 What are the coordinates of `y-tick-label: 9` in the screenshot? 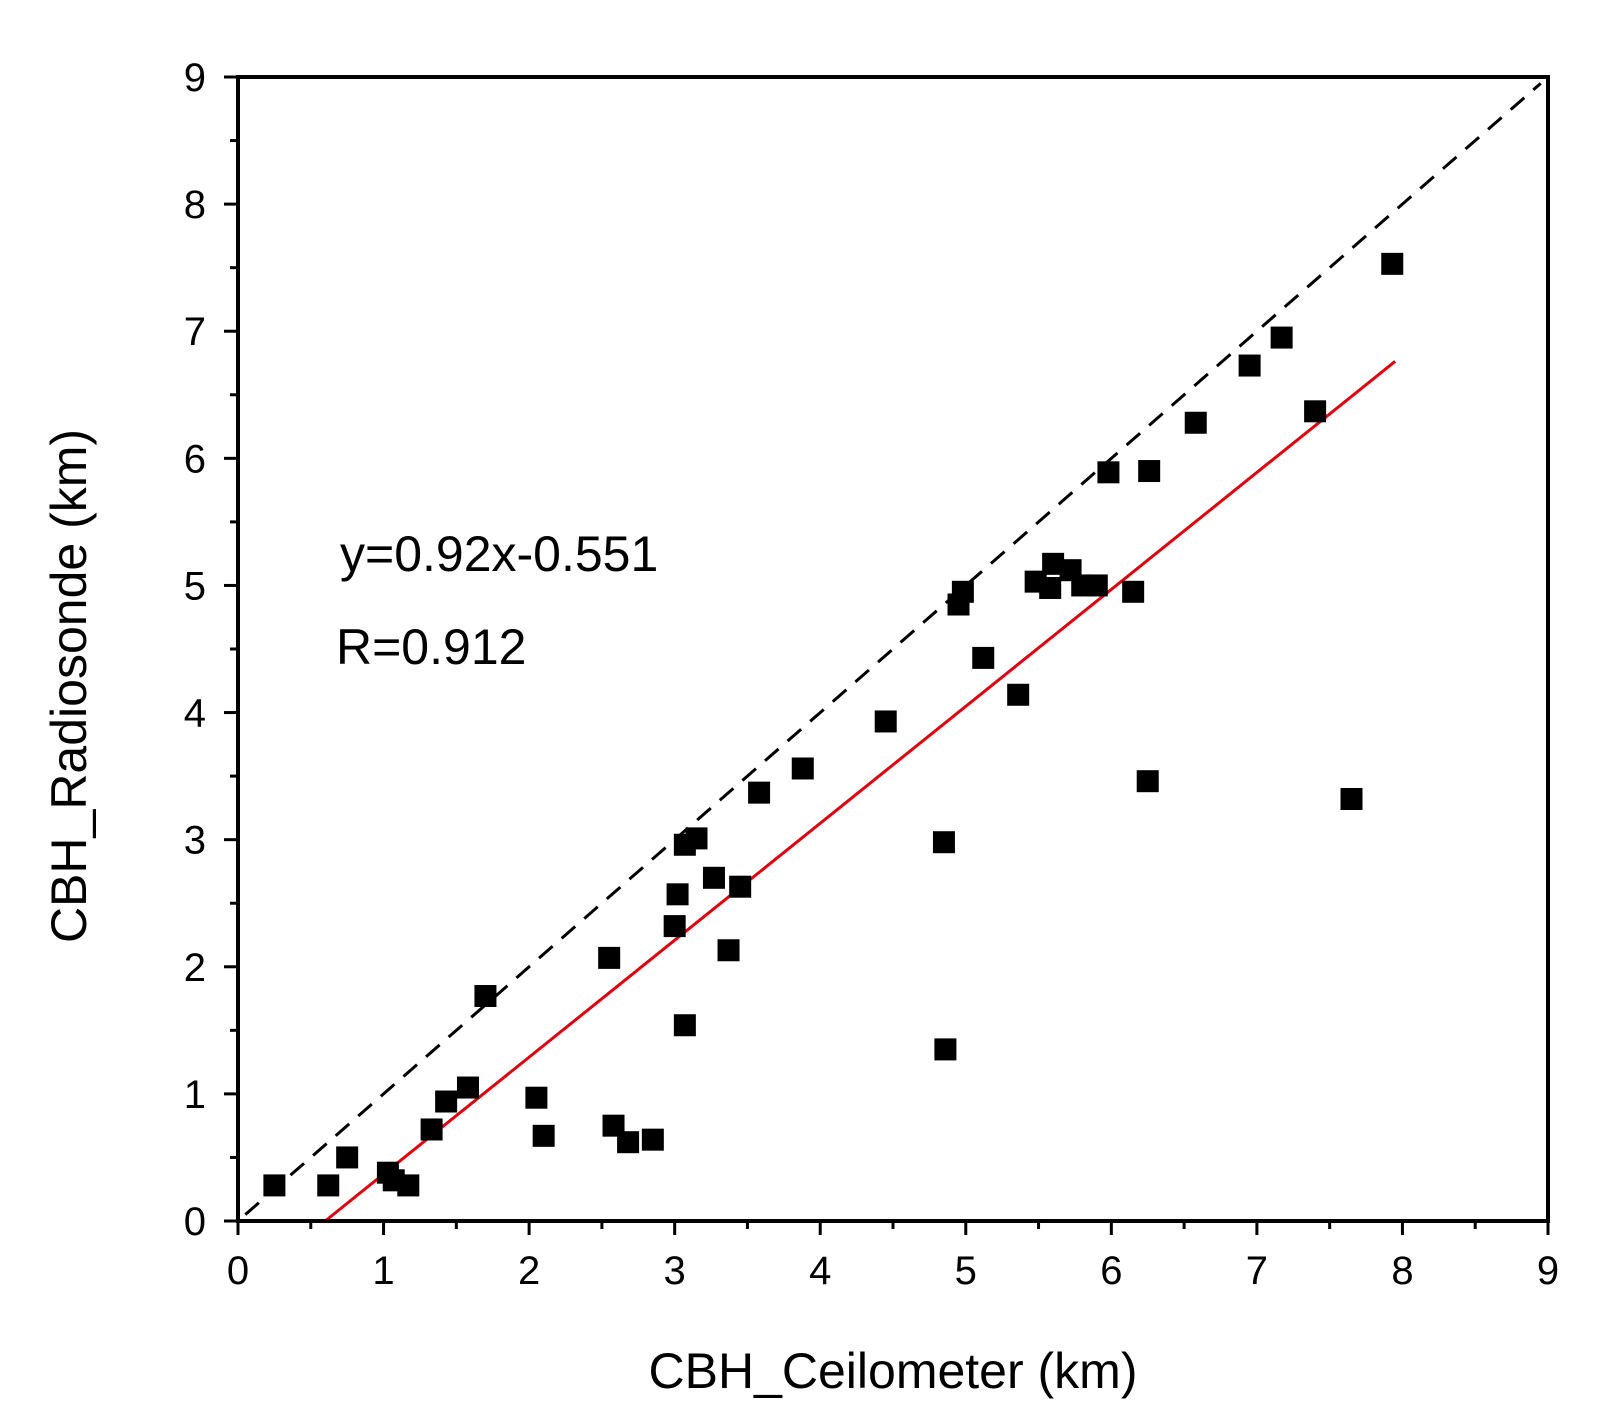 It's located at (195, 78).